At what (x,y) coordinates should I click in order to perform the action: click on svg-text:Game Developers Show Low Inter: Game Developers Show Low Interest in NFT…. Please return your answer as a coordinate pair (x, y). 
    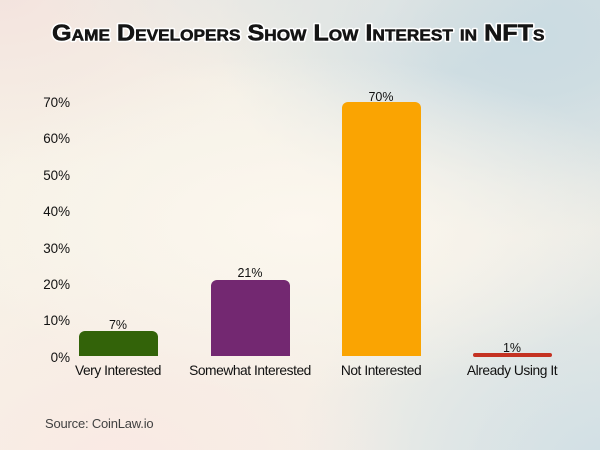
    Looking at the image, I should click on (298, 33).